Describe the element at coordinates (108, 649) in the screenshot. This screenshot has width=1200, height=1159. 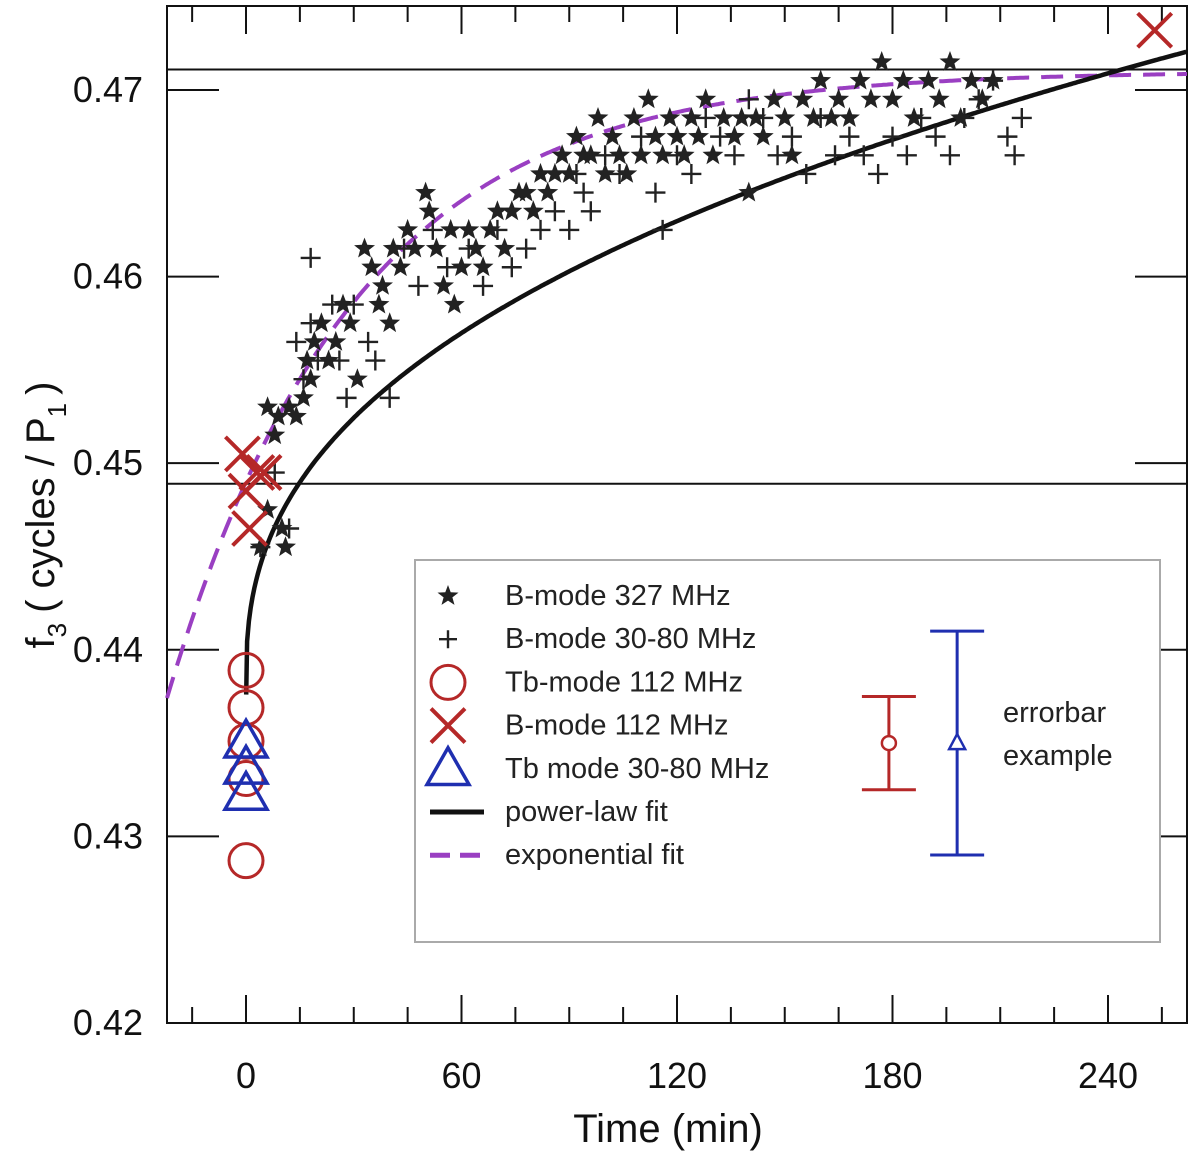
I see `y-tick-label: 0.44` at that location.